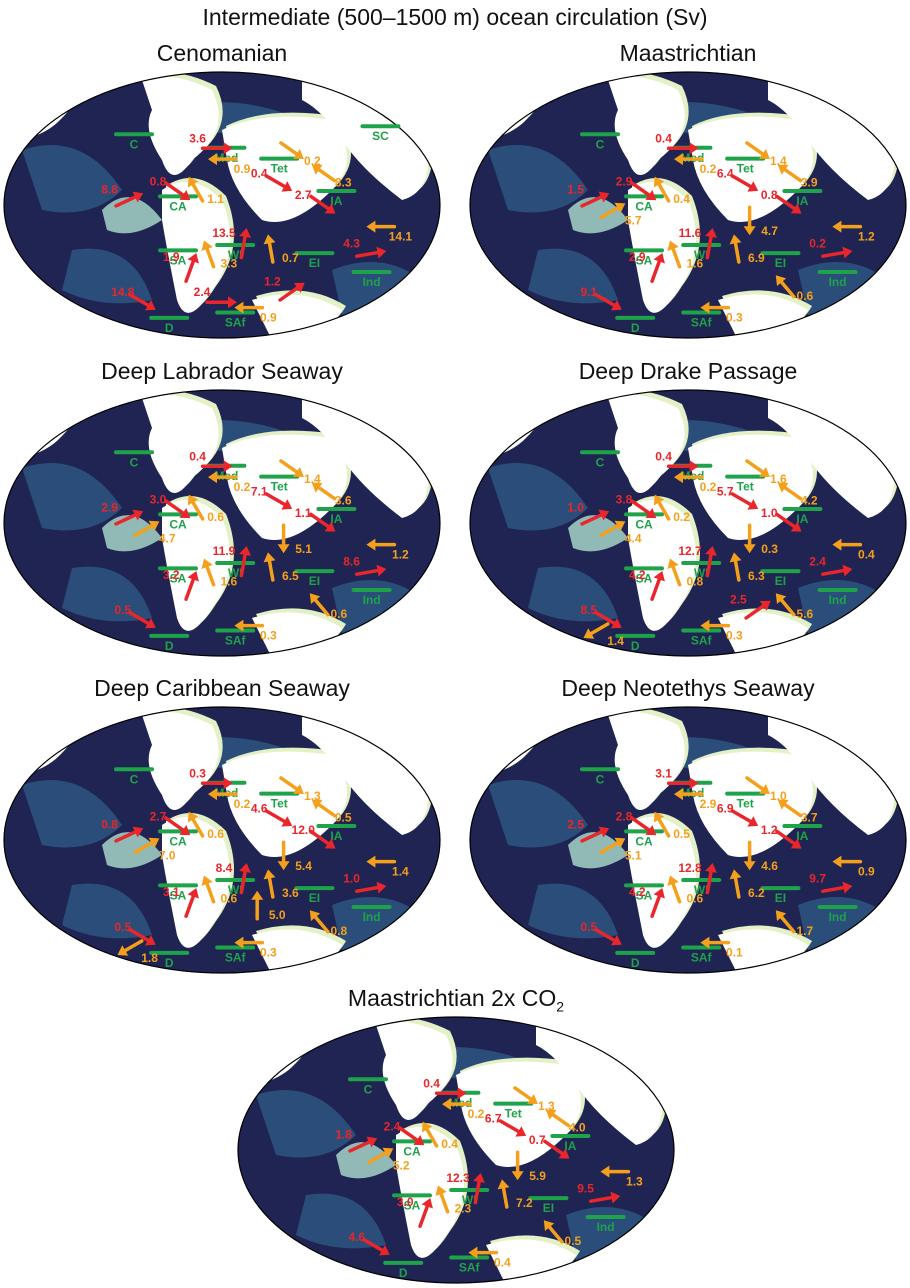 Image resolution: width=910 pixels, height=1288 pixels. What do you see at coordinates (809, 501) in the screenshot?
I see `transport-value-orange: 4.2` at bounding box center [809, 501].